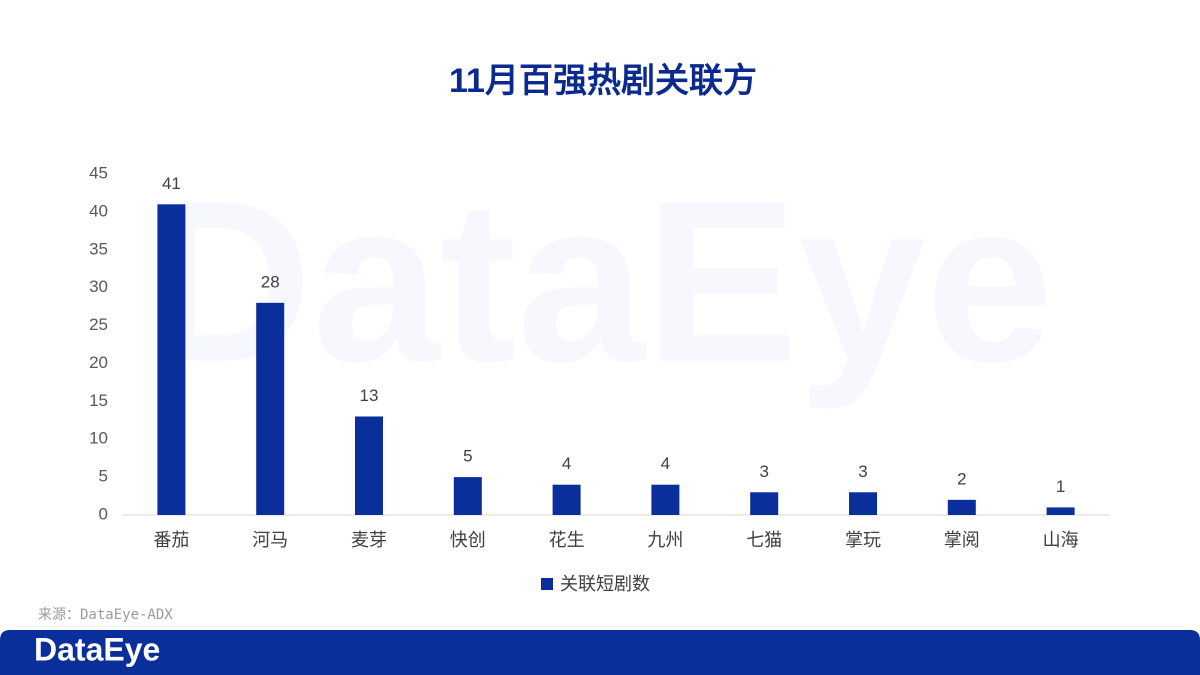 The height and width of the screenshot is (675, 1200). Describe the element at coordinates (764, 540) in the screenshot. I see `x-tick-label: 七猫` at that location.